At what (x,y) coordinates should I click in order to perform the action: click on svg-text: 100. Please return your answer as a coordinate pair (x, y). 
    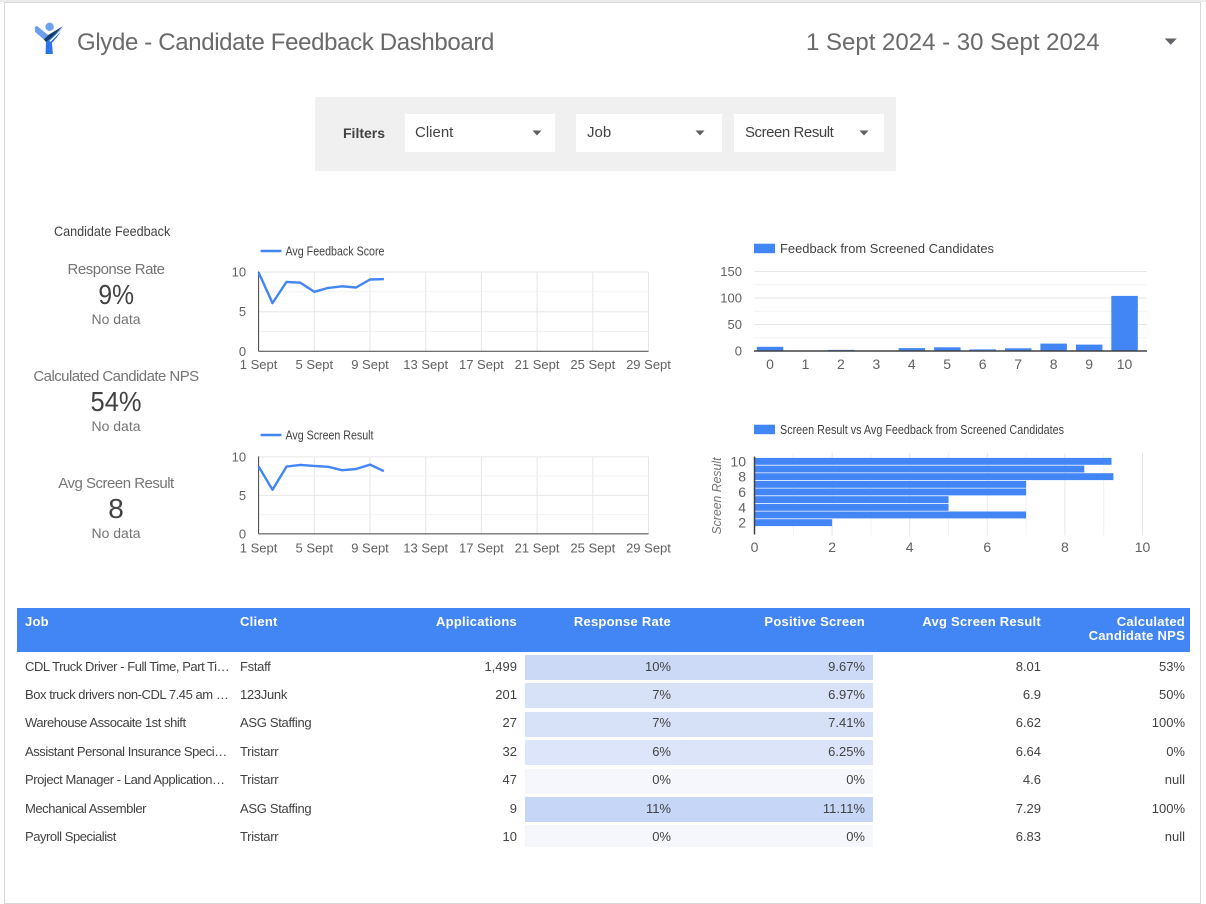
    Looking at the image, I should click on (731, 298).